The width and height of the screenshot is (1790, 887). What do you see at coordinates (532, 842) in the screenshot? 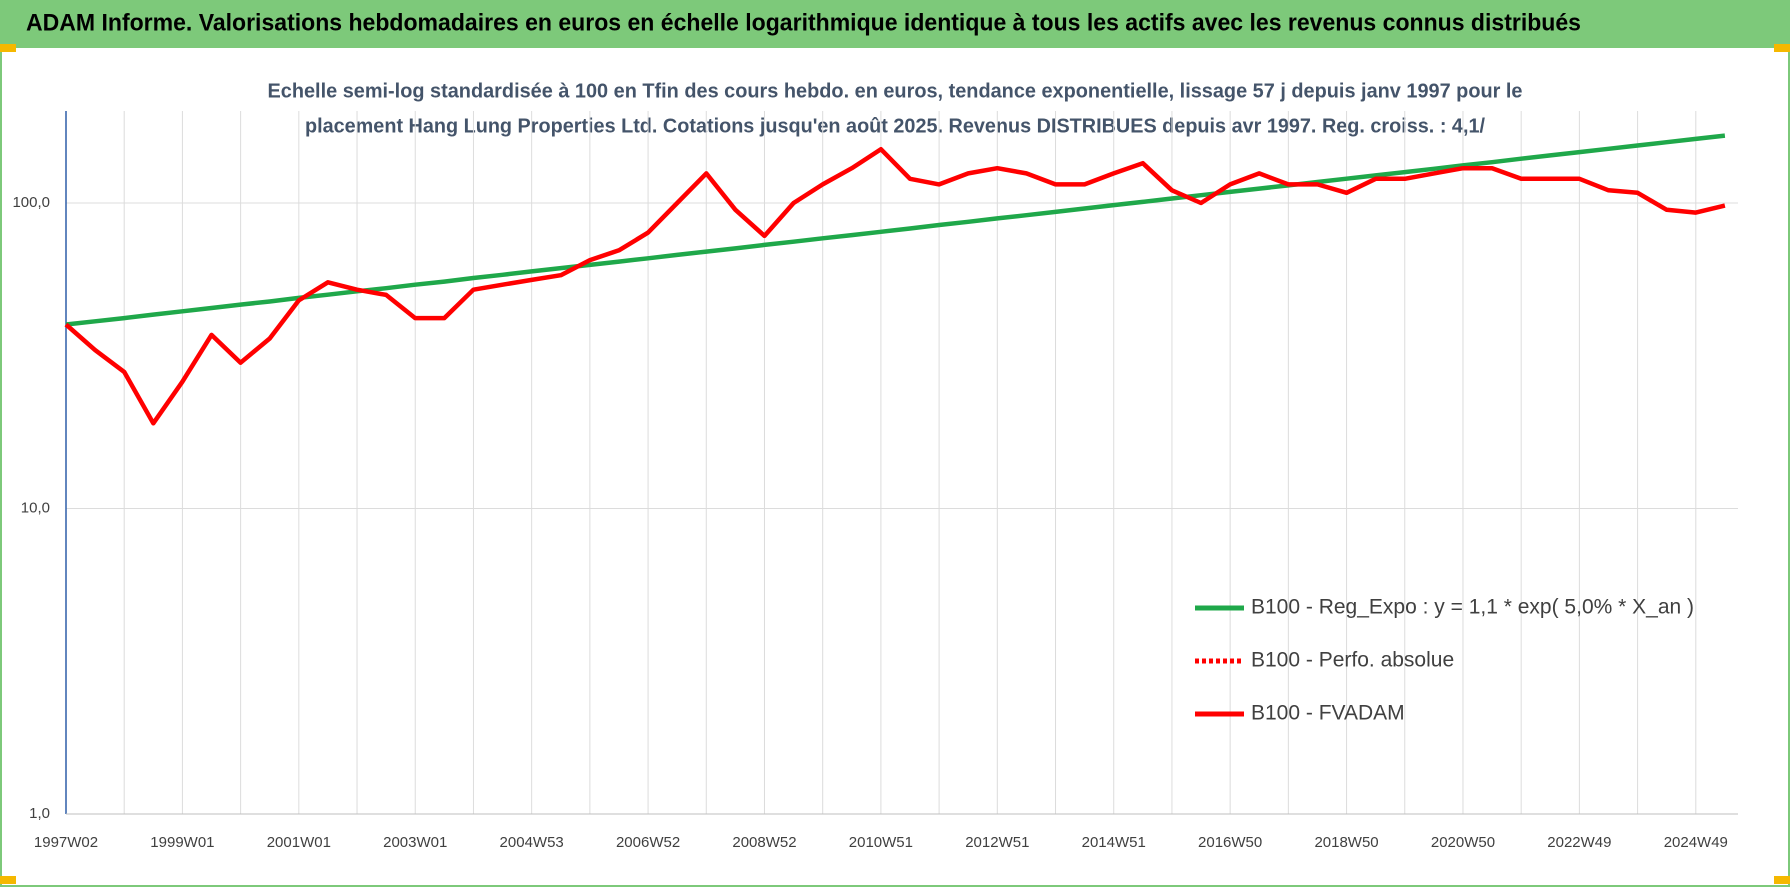
I see `x-tick-label: 2004W53` at bounding box center [532, 842].